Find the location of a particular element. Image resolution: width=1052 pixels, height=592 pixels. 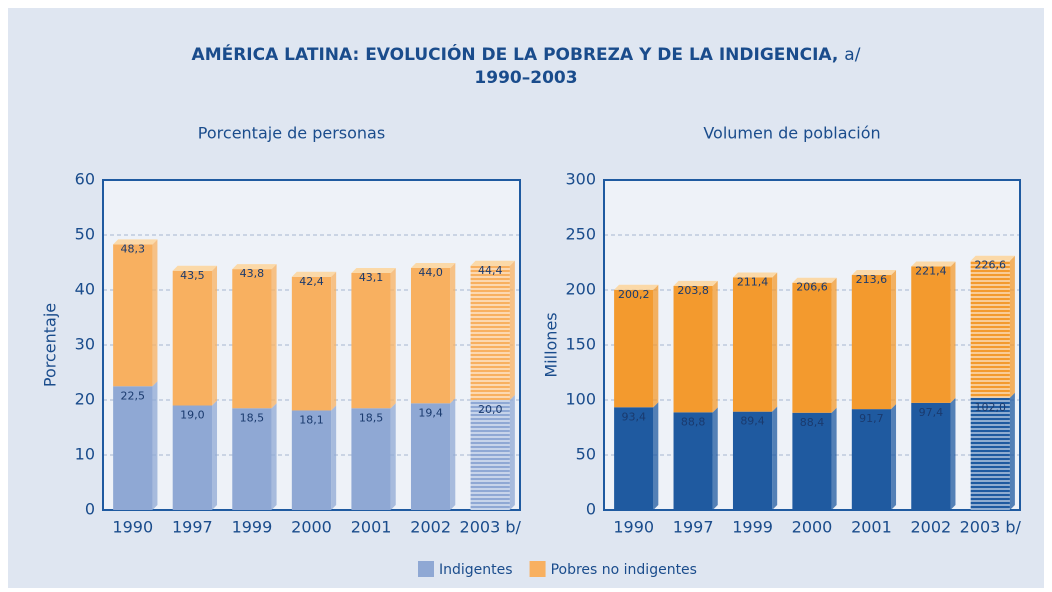

y-axis-label: Millones is located at coordinates (551, 344).